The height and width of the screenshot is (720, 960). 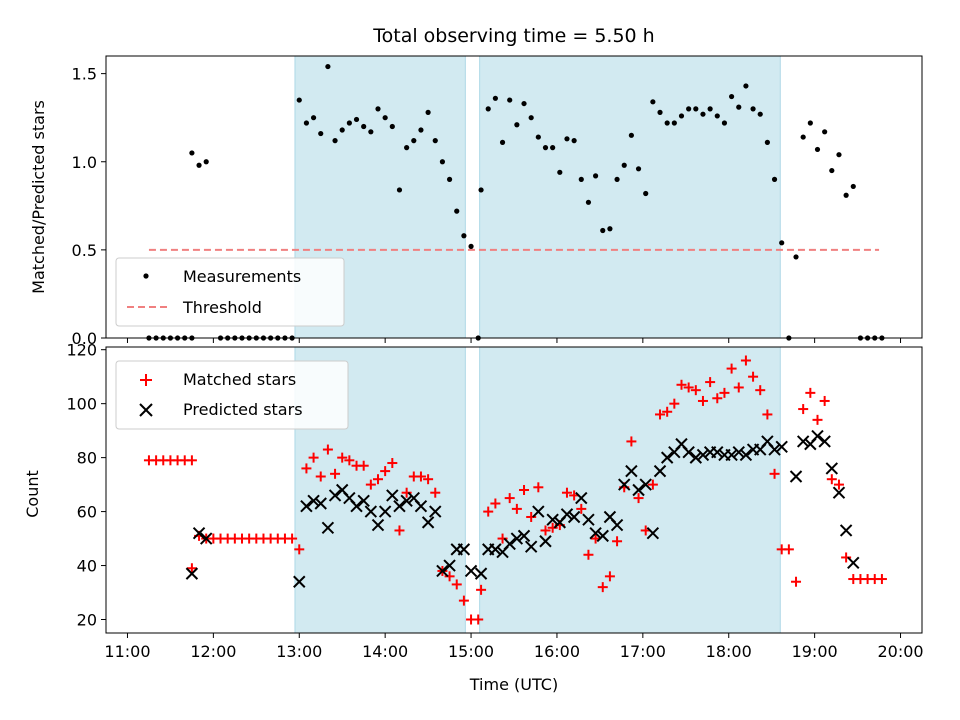 What do you see at coordinates (32, 494) in the screenshot?
I see `bottom-y-axis-label: Count` at bounding box center [32, 494].